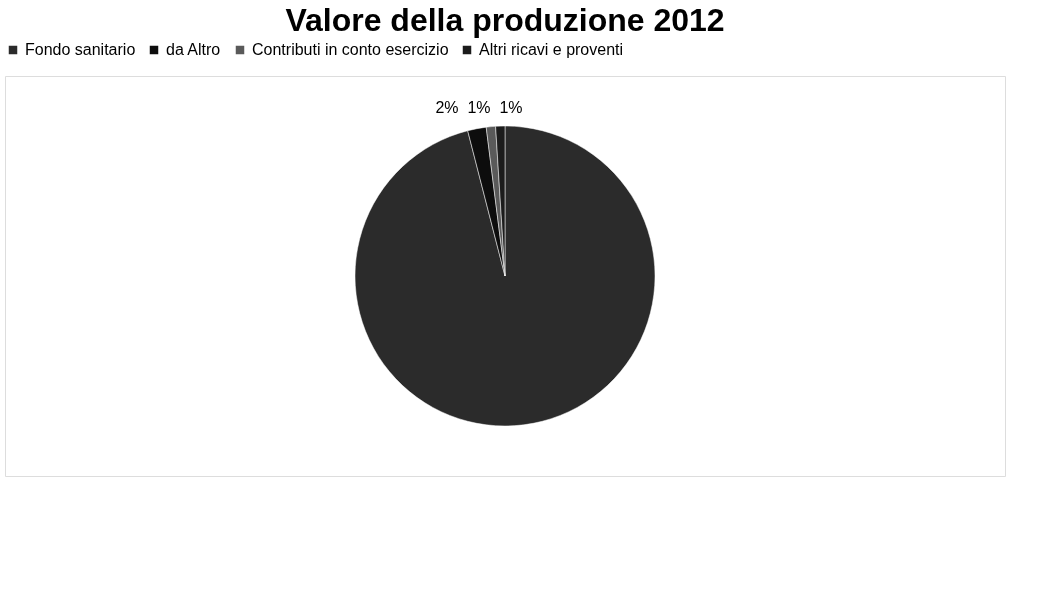 This screenshot has width=1064, height=600. I want to click on legend-label: Contributi in conto esercizio, so click(350, 49).